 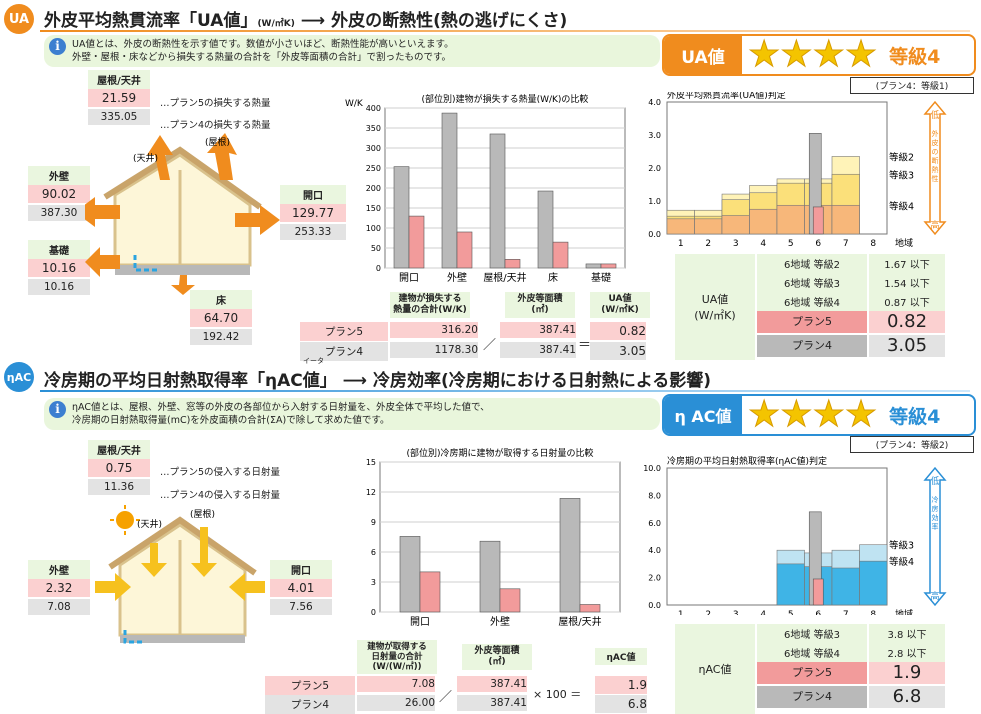 I want to click on info-icon: i, so click(x=57, y=409).